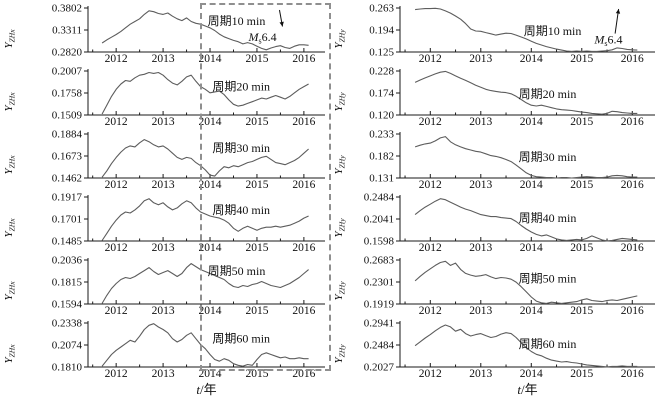 This screenshot has width=660, height=410. What do you see at coordinates (519, 389) in the screenshot?
I see `x-axis-variable: t` at bounding box center [519, 389].